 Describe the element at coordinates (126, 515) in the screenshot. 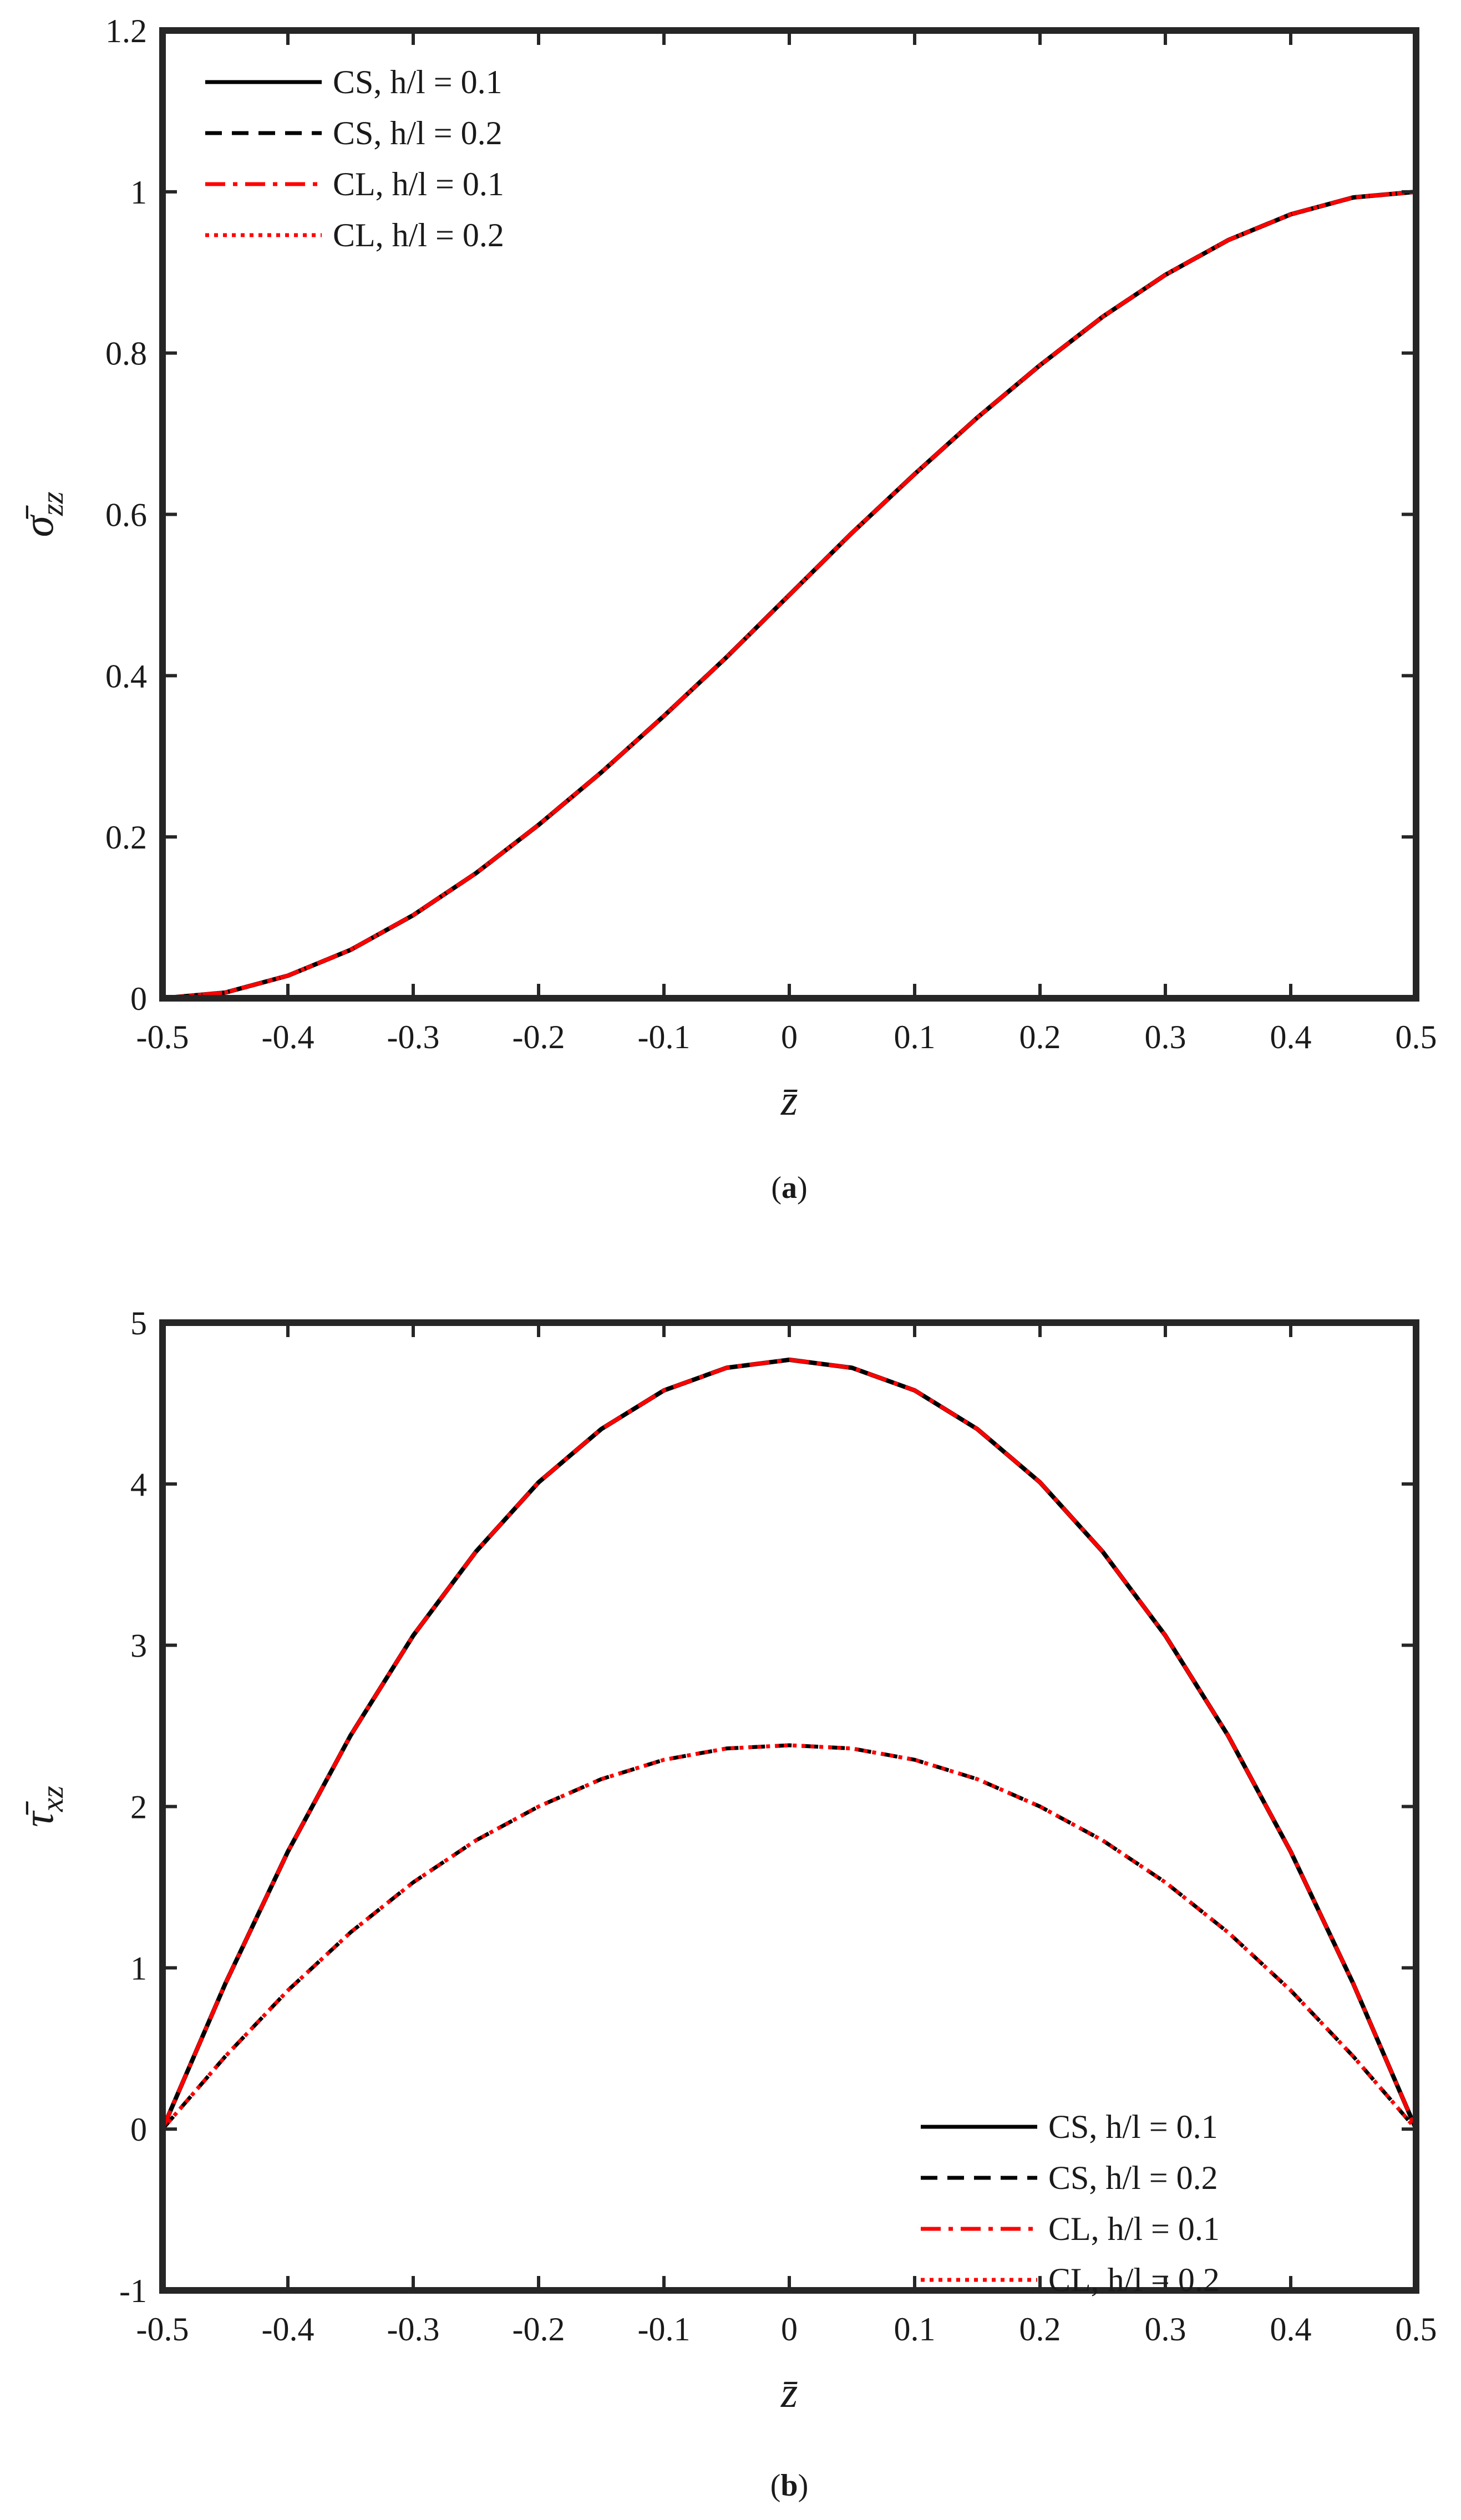

I see `y-tick-label: 0.6` at that location.